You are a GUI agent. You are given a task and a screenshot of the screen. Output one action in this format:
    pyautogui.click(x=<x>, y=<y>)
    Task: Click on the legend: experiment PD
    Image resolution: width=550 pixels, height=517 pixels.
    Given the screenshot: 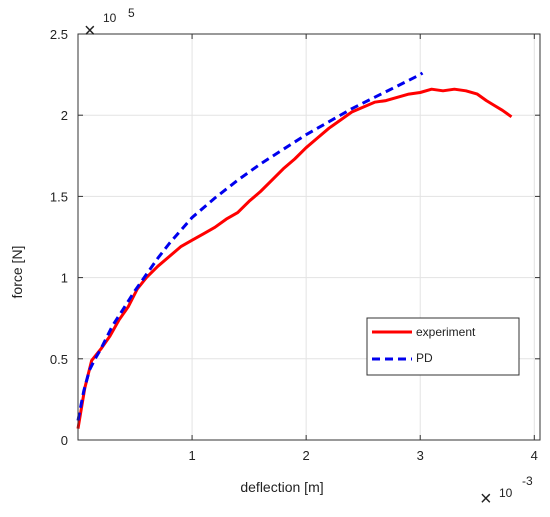 What is the action you would take?
    pyautogui.click(x=443, y=346)
    